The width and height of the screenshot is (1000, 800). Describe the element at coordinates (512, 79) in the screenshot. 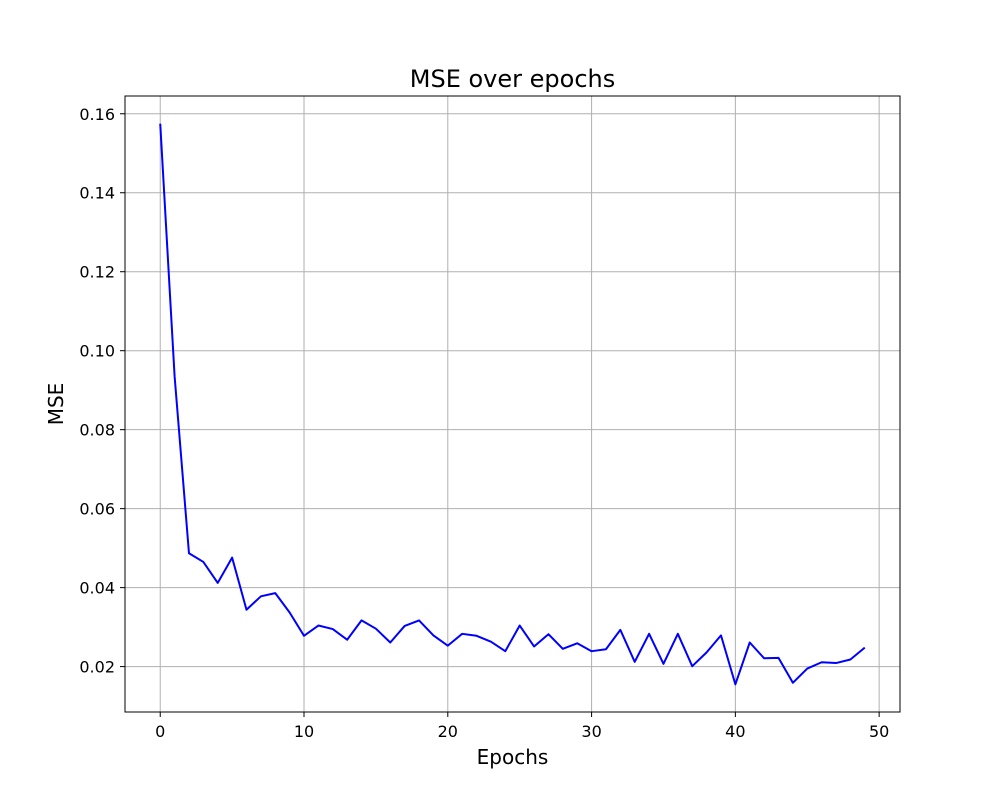

I see `chart-title: MSE over epochs` at that location.